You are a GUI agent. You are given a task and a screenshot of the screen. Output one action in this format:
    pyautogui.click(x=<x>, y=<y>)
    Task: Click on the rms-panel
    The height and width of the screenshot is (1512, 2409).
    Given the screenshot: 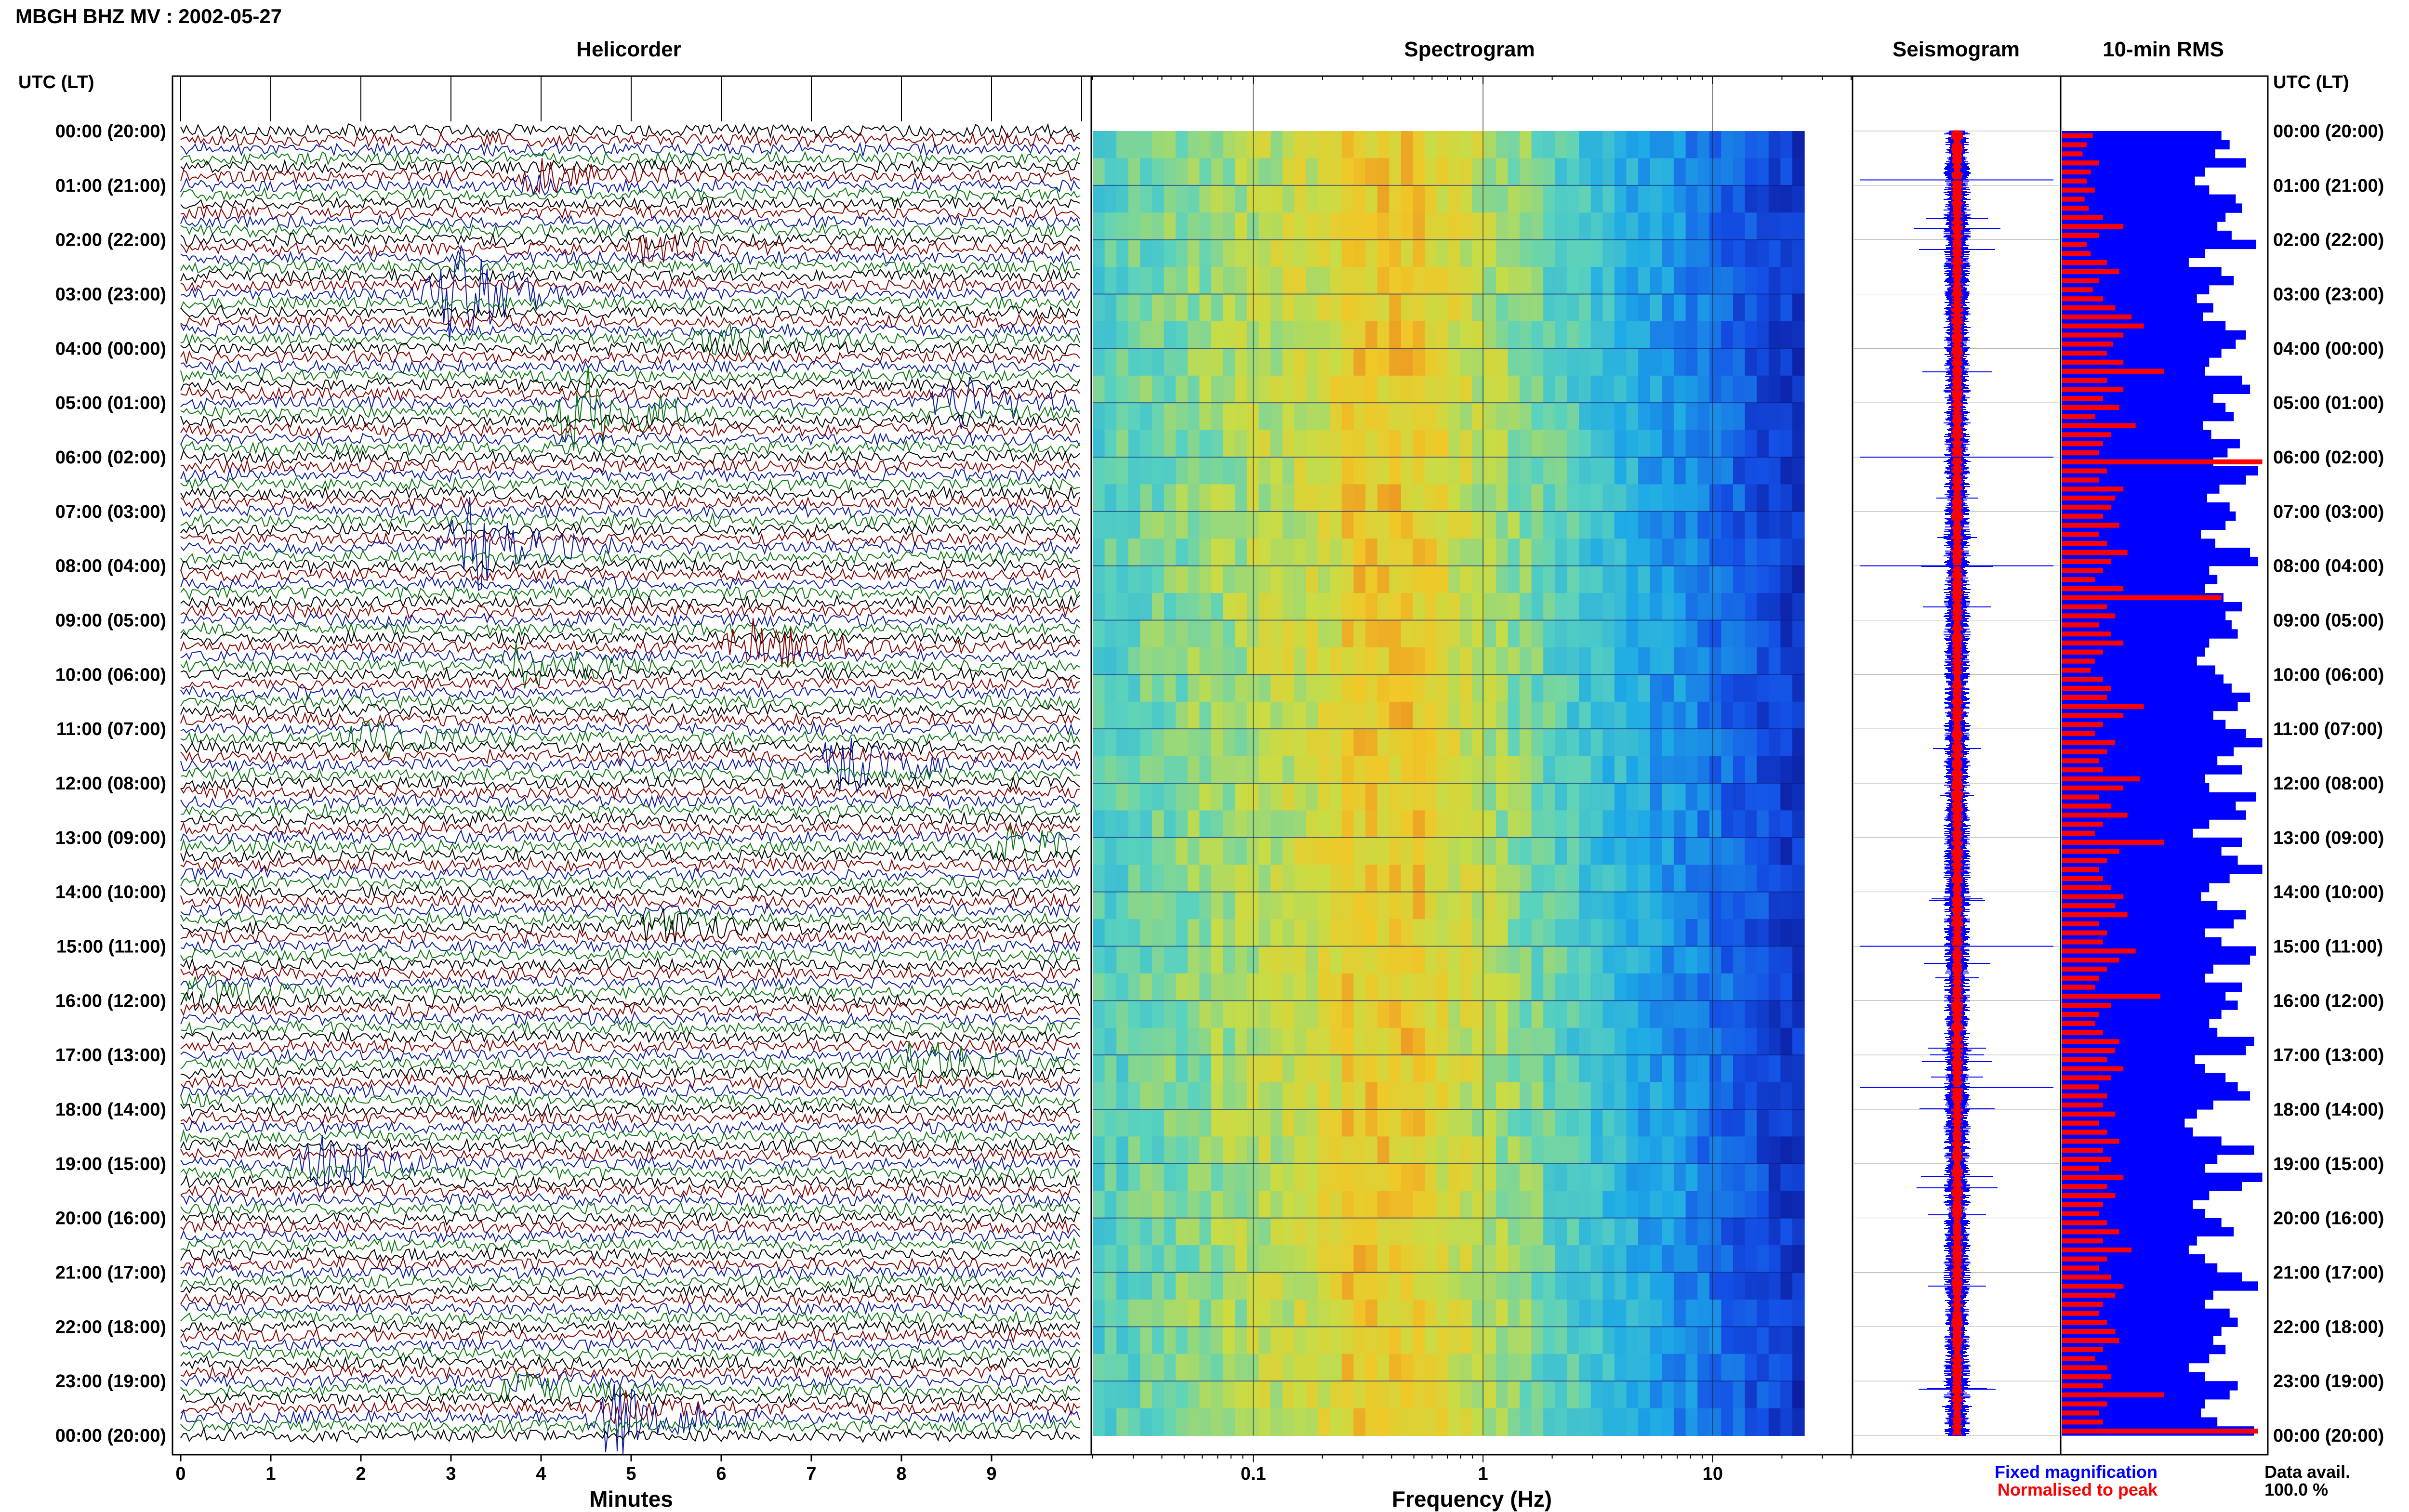 What is the action you would take?
    pyautogui.click(x=2162, y=783)
    